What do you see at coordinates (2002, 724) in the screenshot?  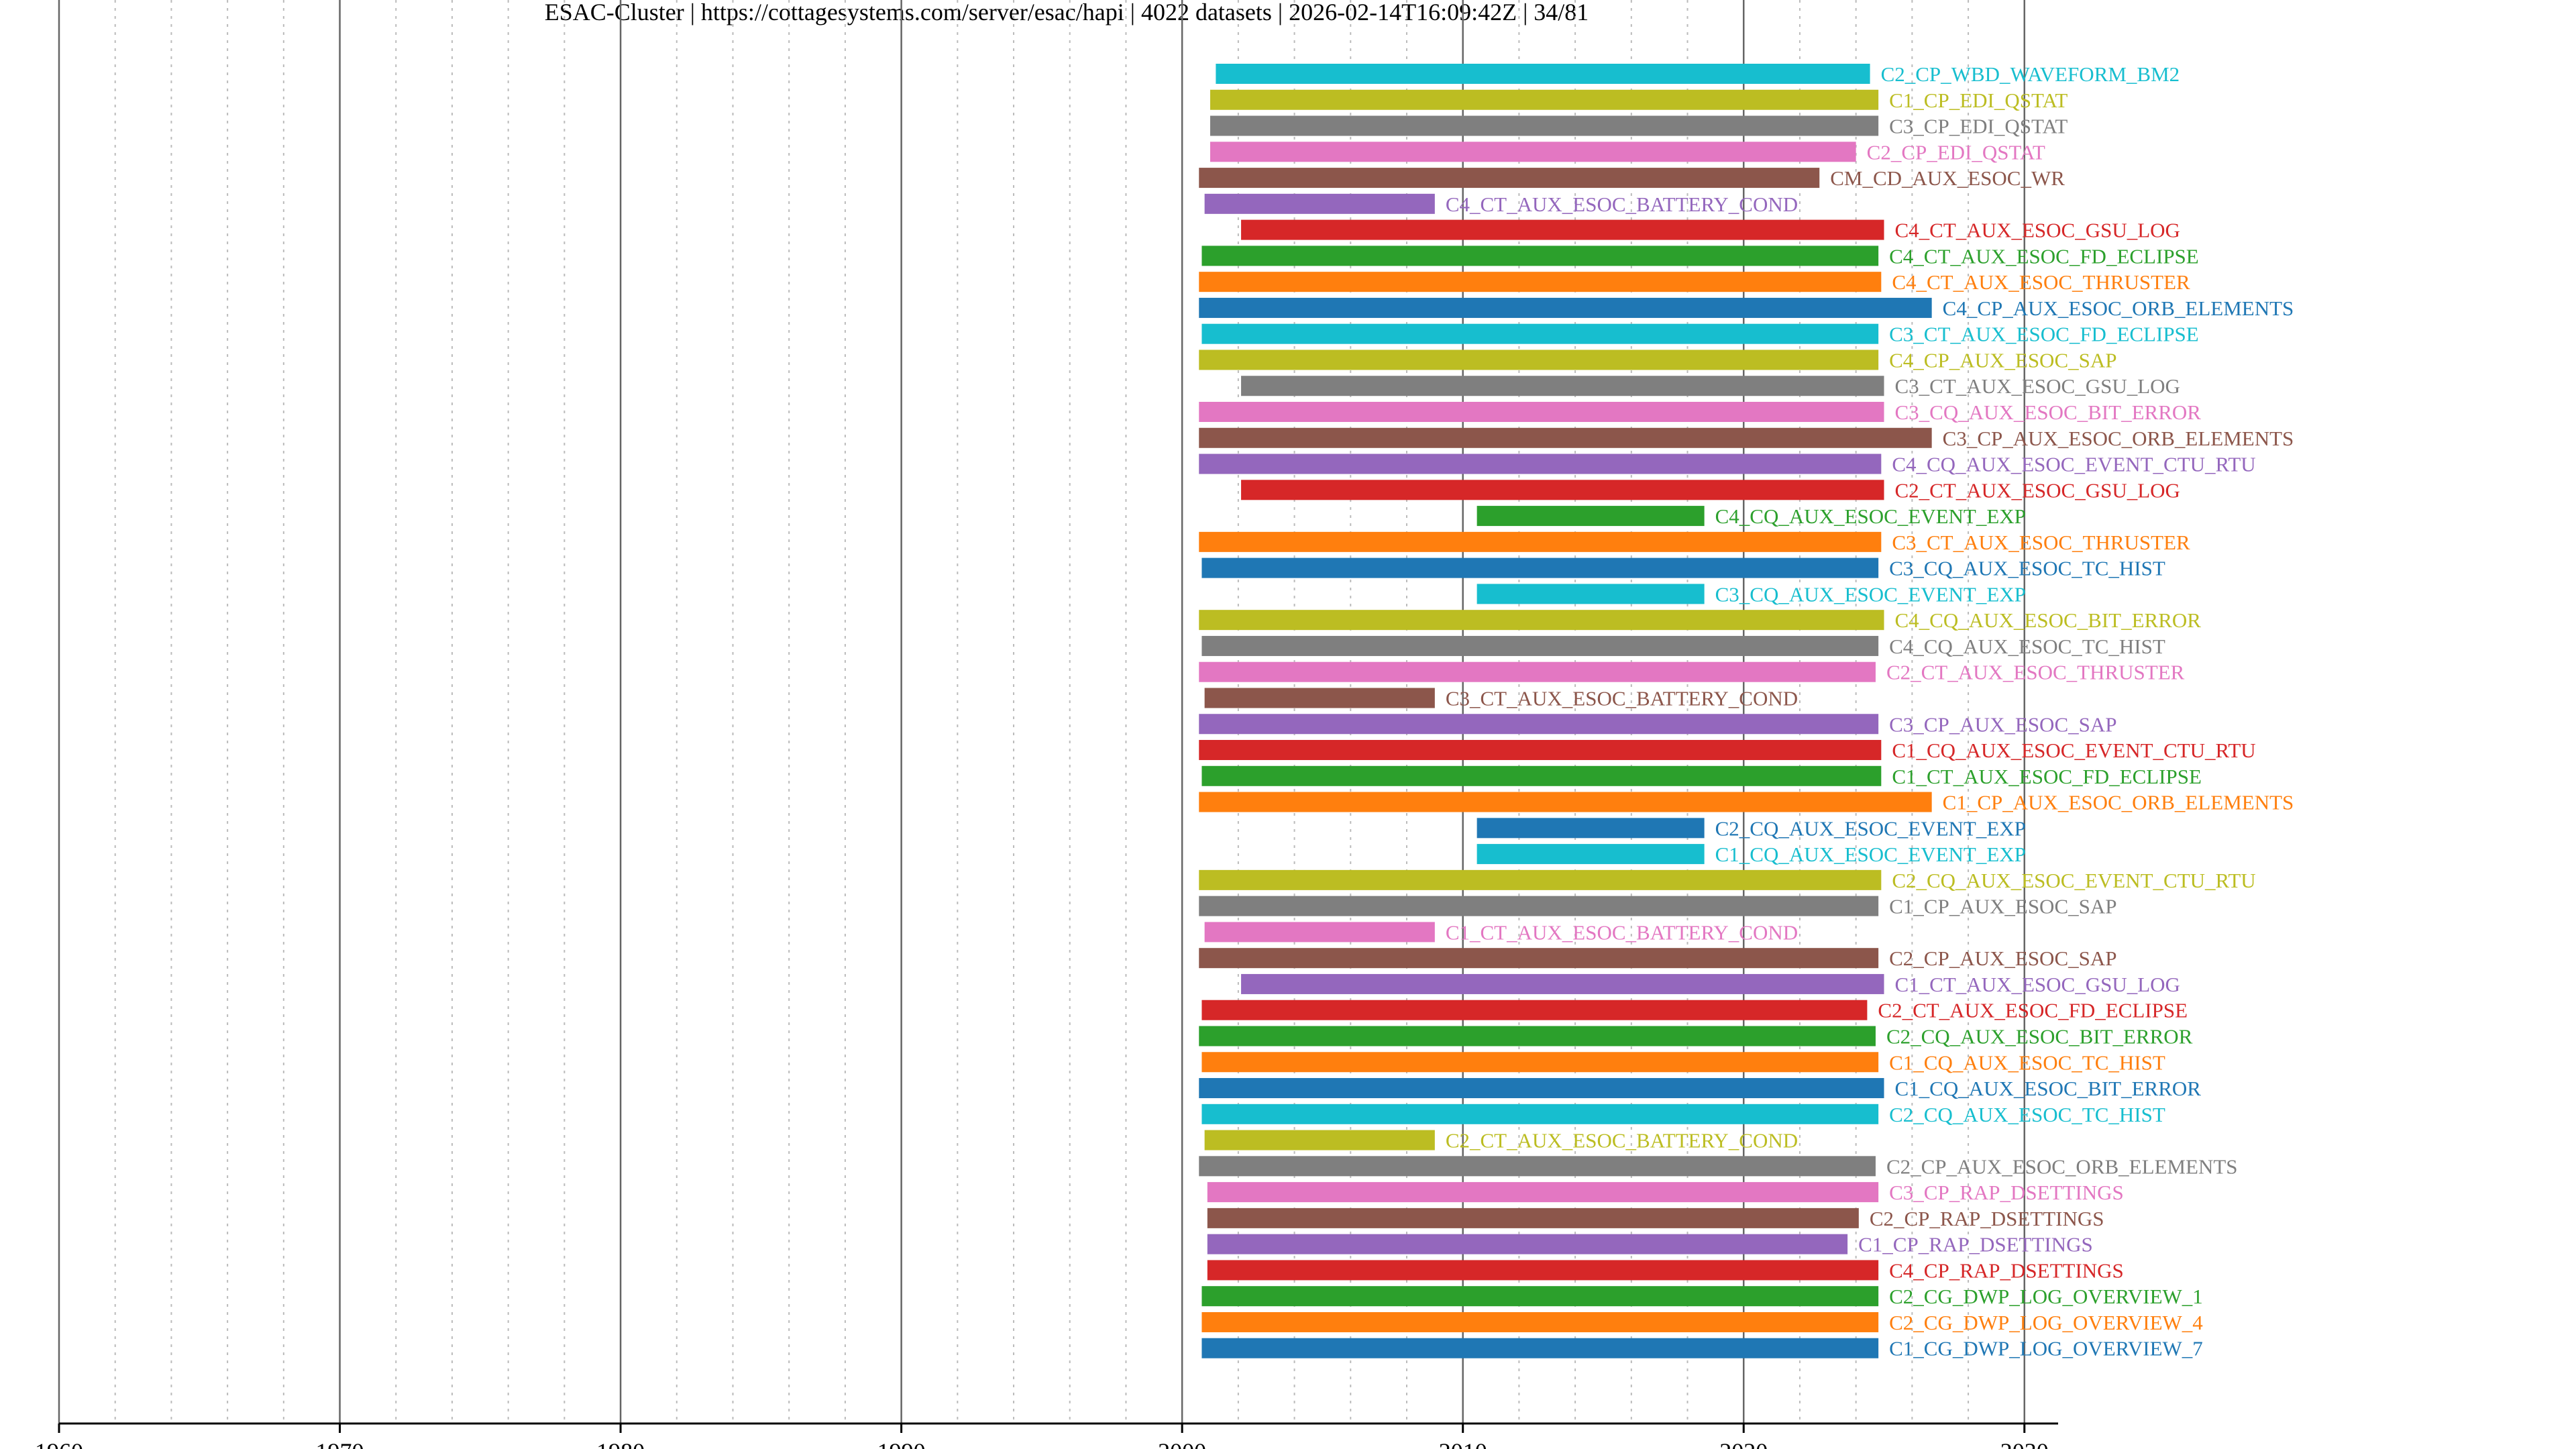 I see `bar-label: C3_CP_AUX_ESOC_SAP` at bounding box center [2002, 724].